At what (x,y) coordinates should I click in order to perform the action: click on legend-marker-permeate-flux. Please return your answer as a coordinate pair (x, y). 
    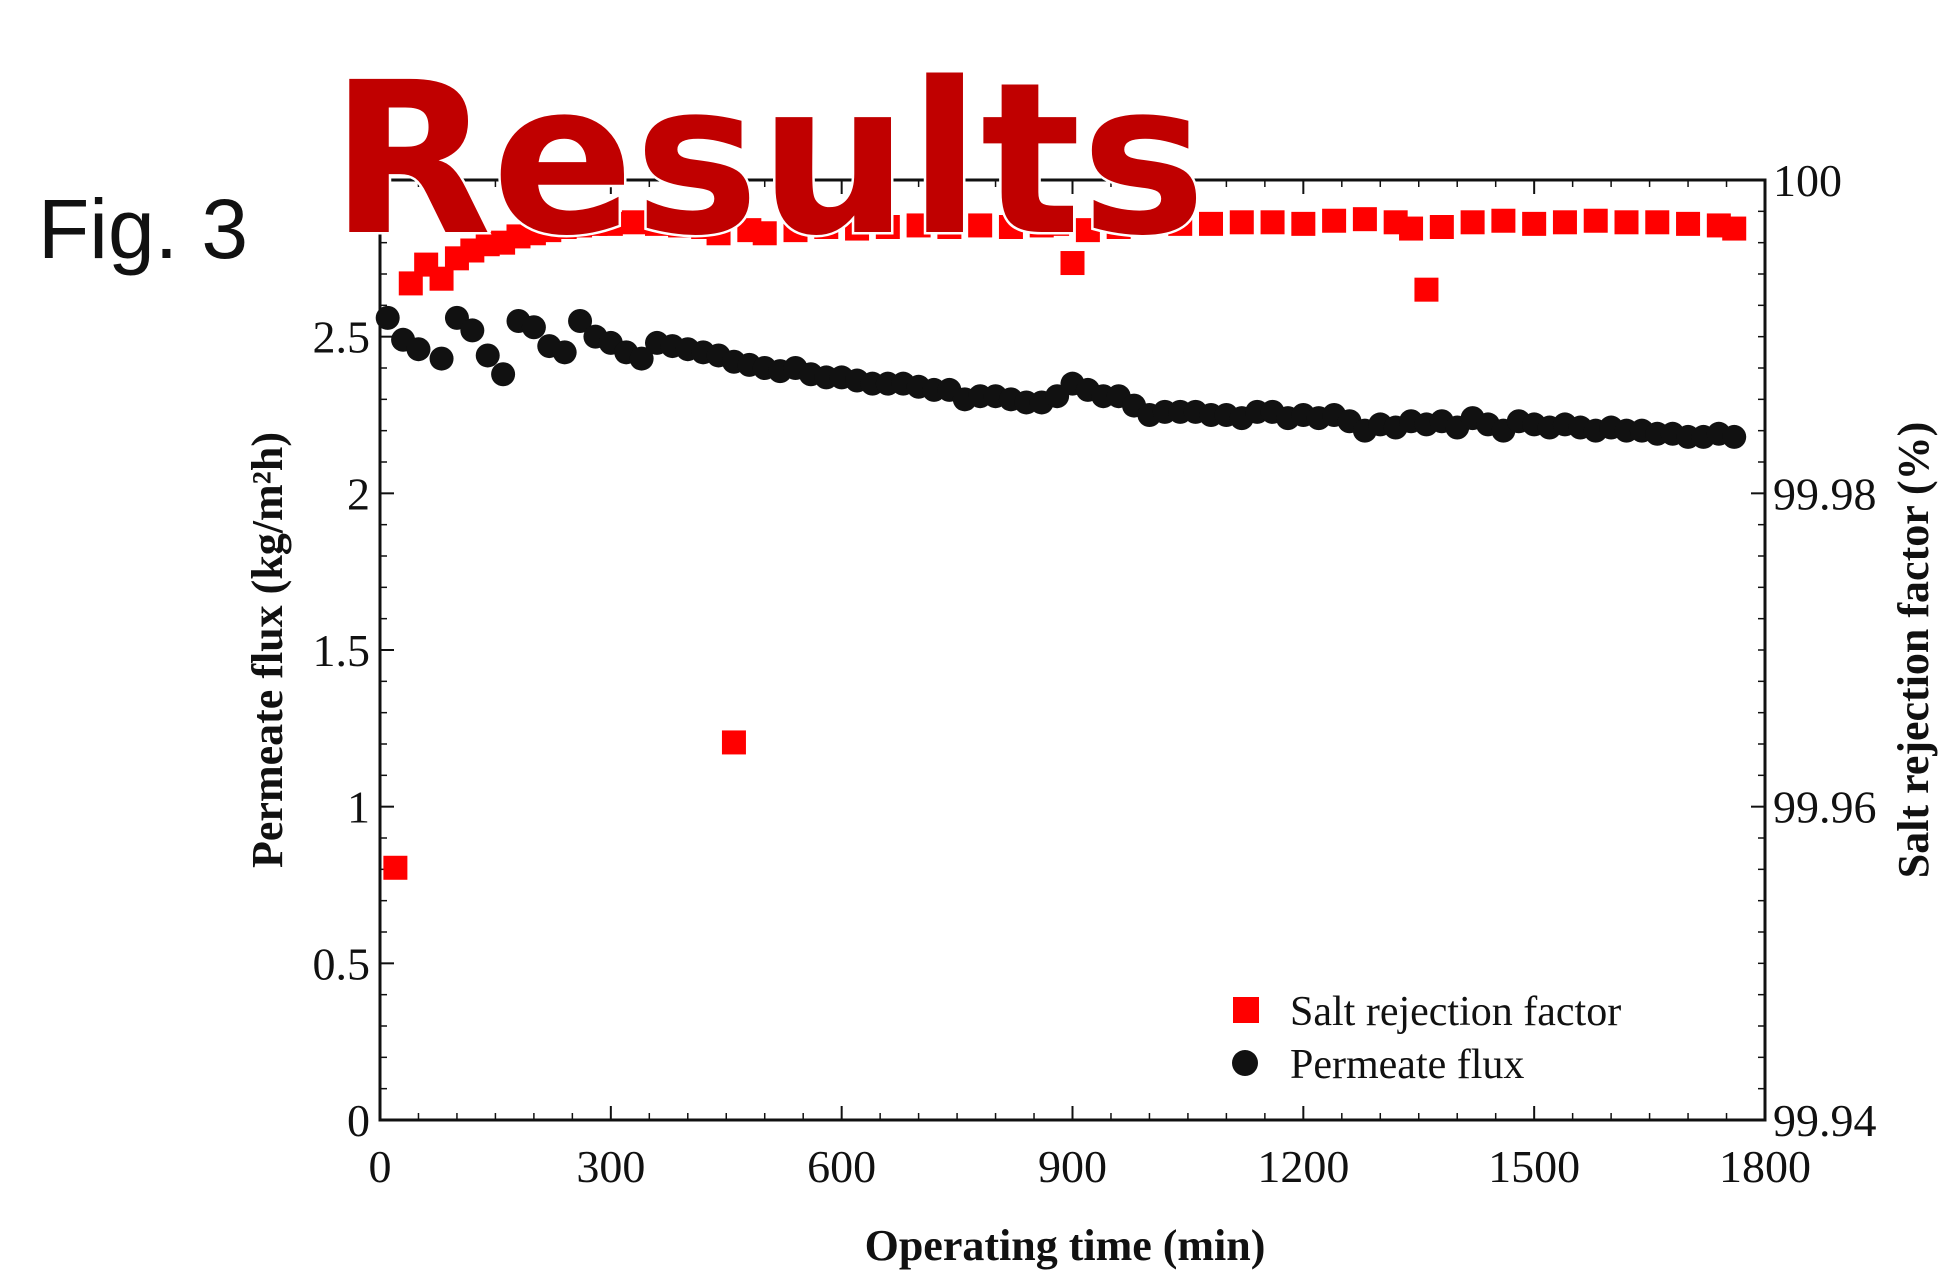
    Looking at the image, I should click on (1245, 1063).